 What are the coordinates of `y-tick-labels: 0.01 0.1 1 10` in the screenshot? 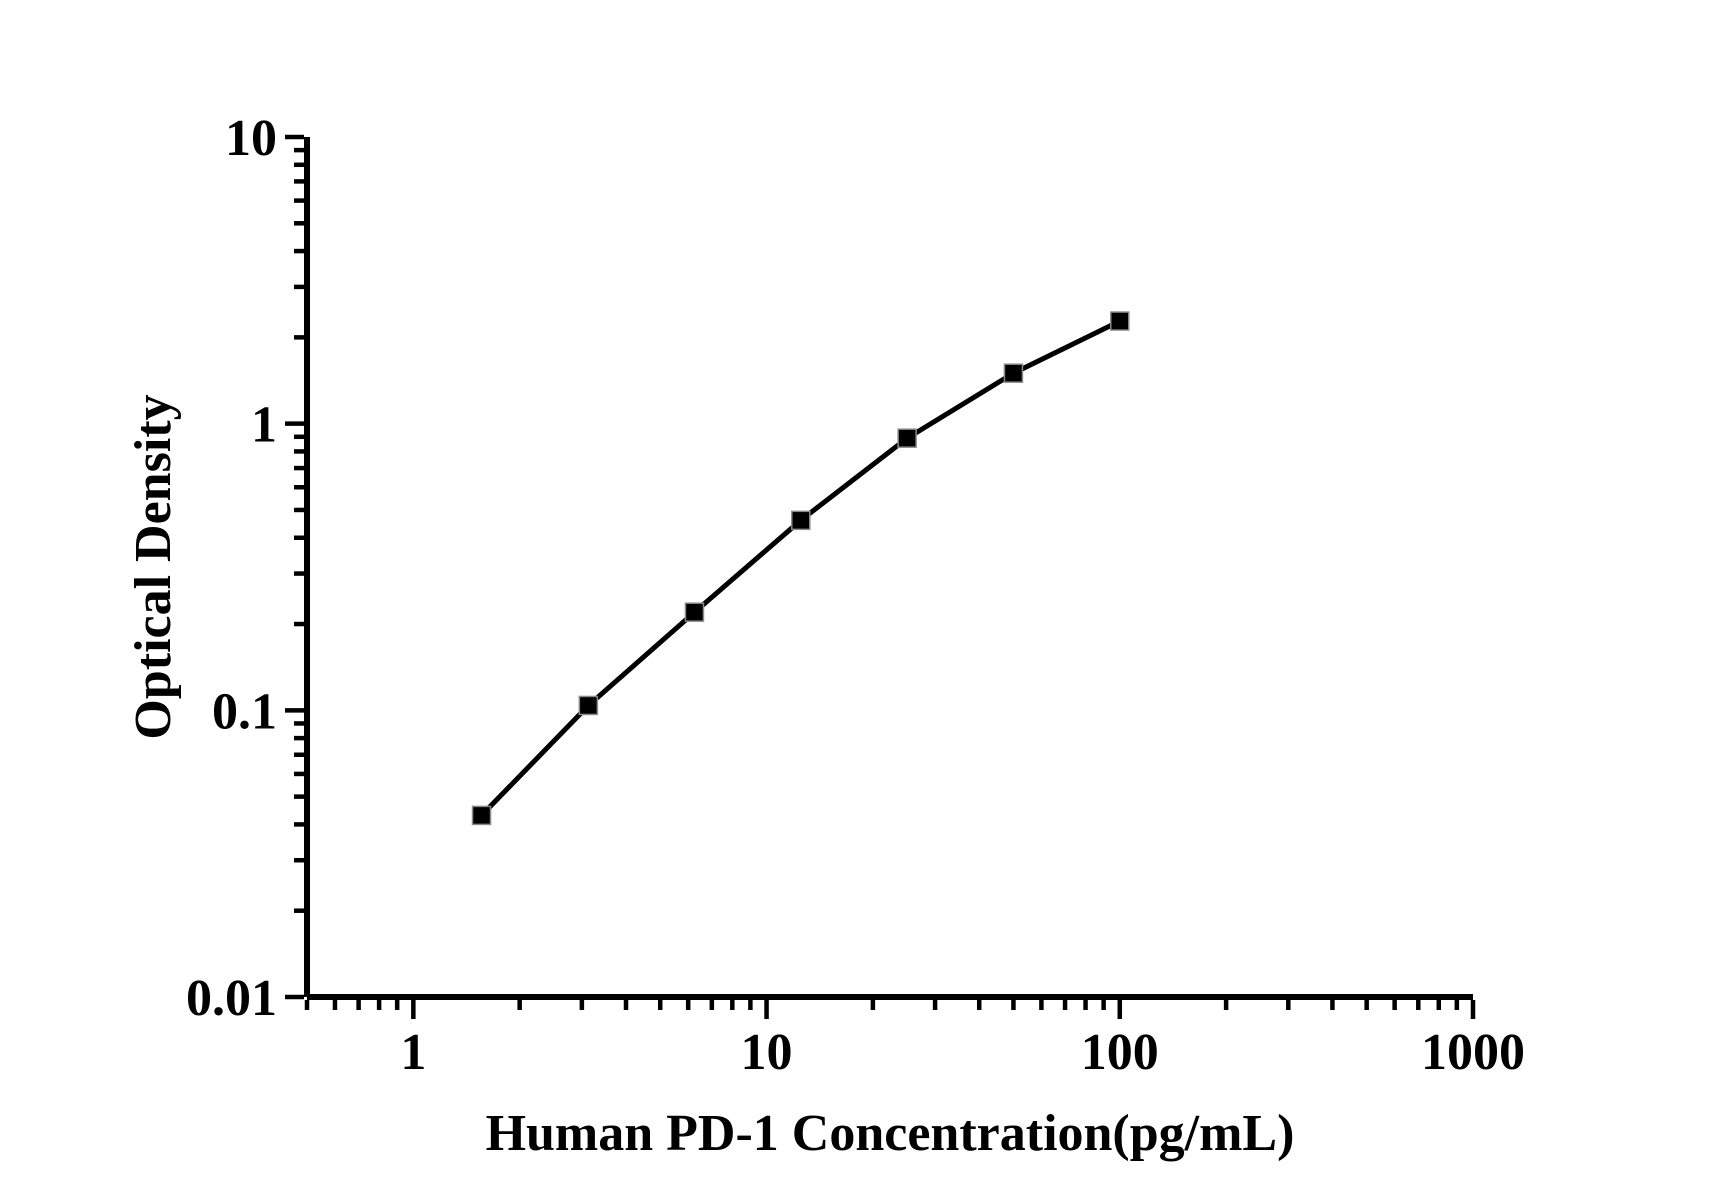 It's located at (231, 568).